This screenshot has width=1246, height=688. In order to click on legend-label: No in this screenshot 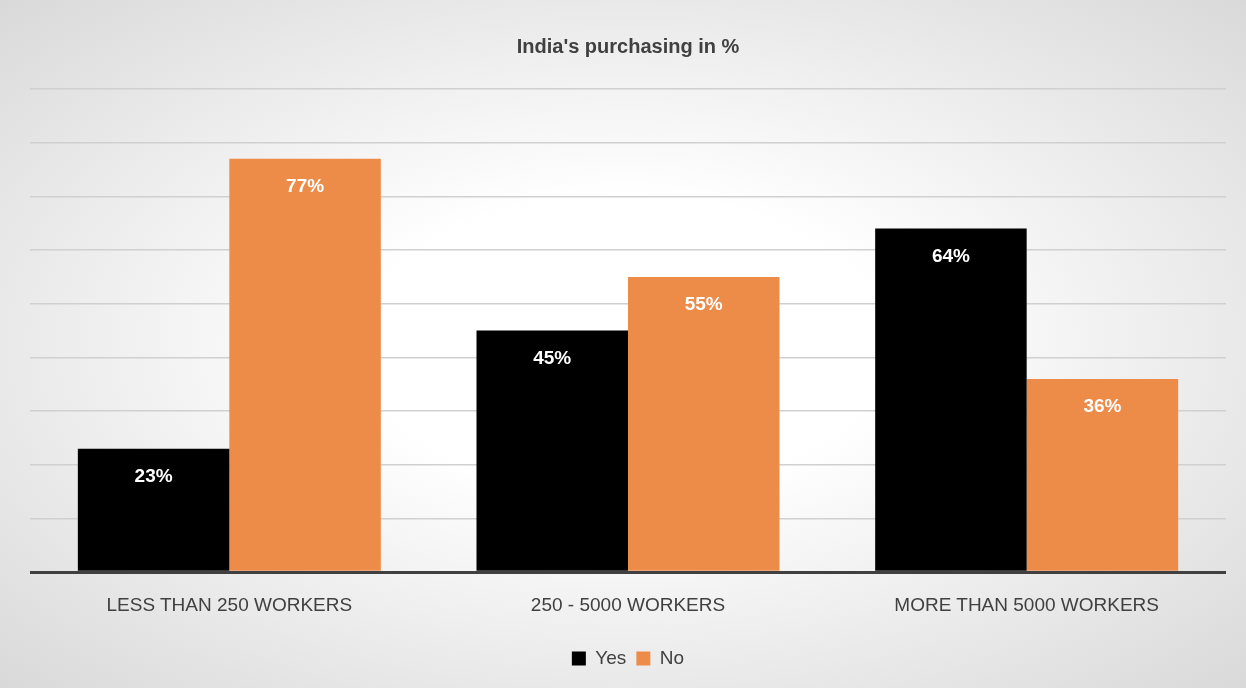, I will do `click(672, 657)`.